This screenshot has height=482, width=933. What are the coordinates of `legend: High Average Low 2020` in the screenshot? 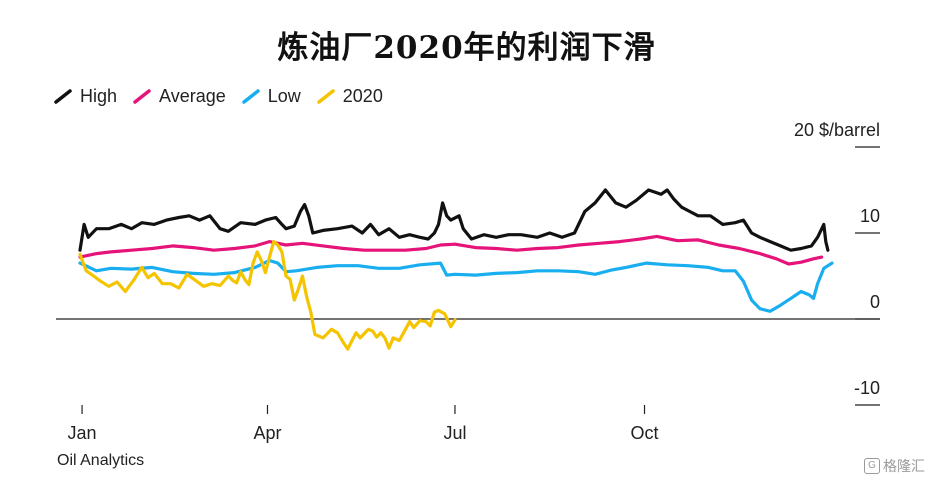 It's located at (226, 96).